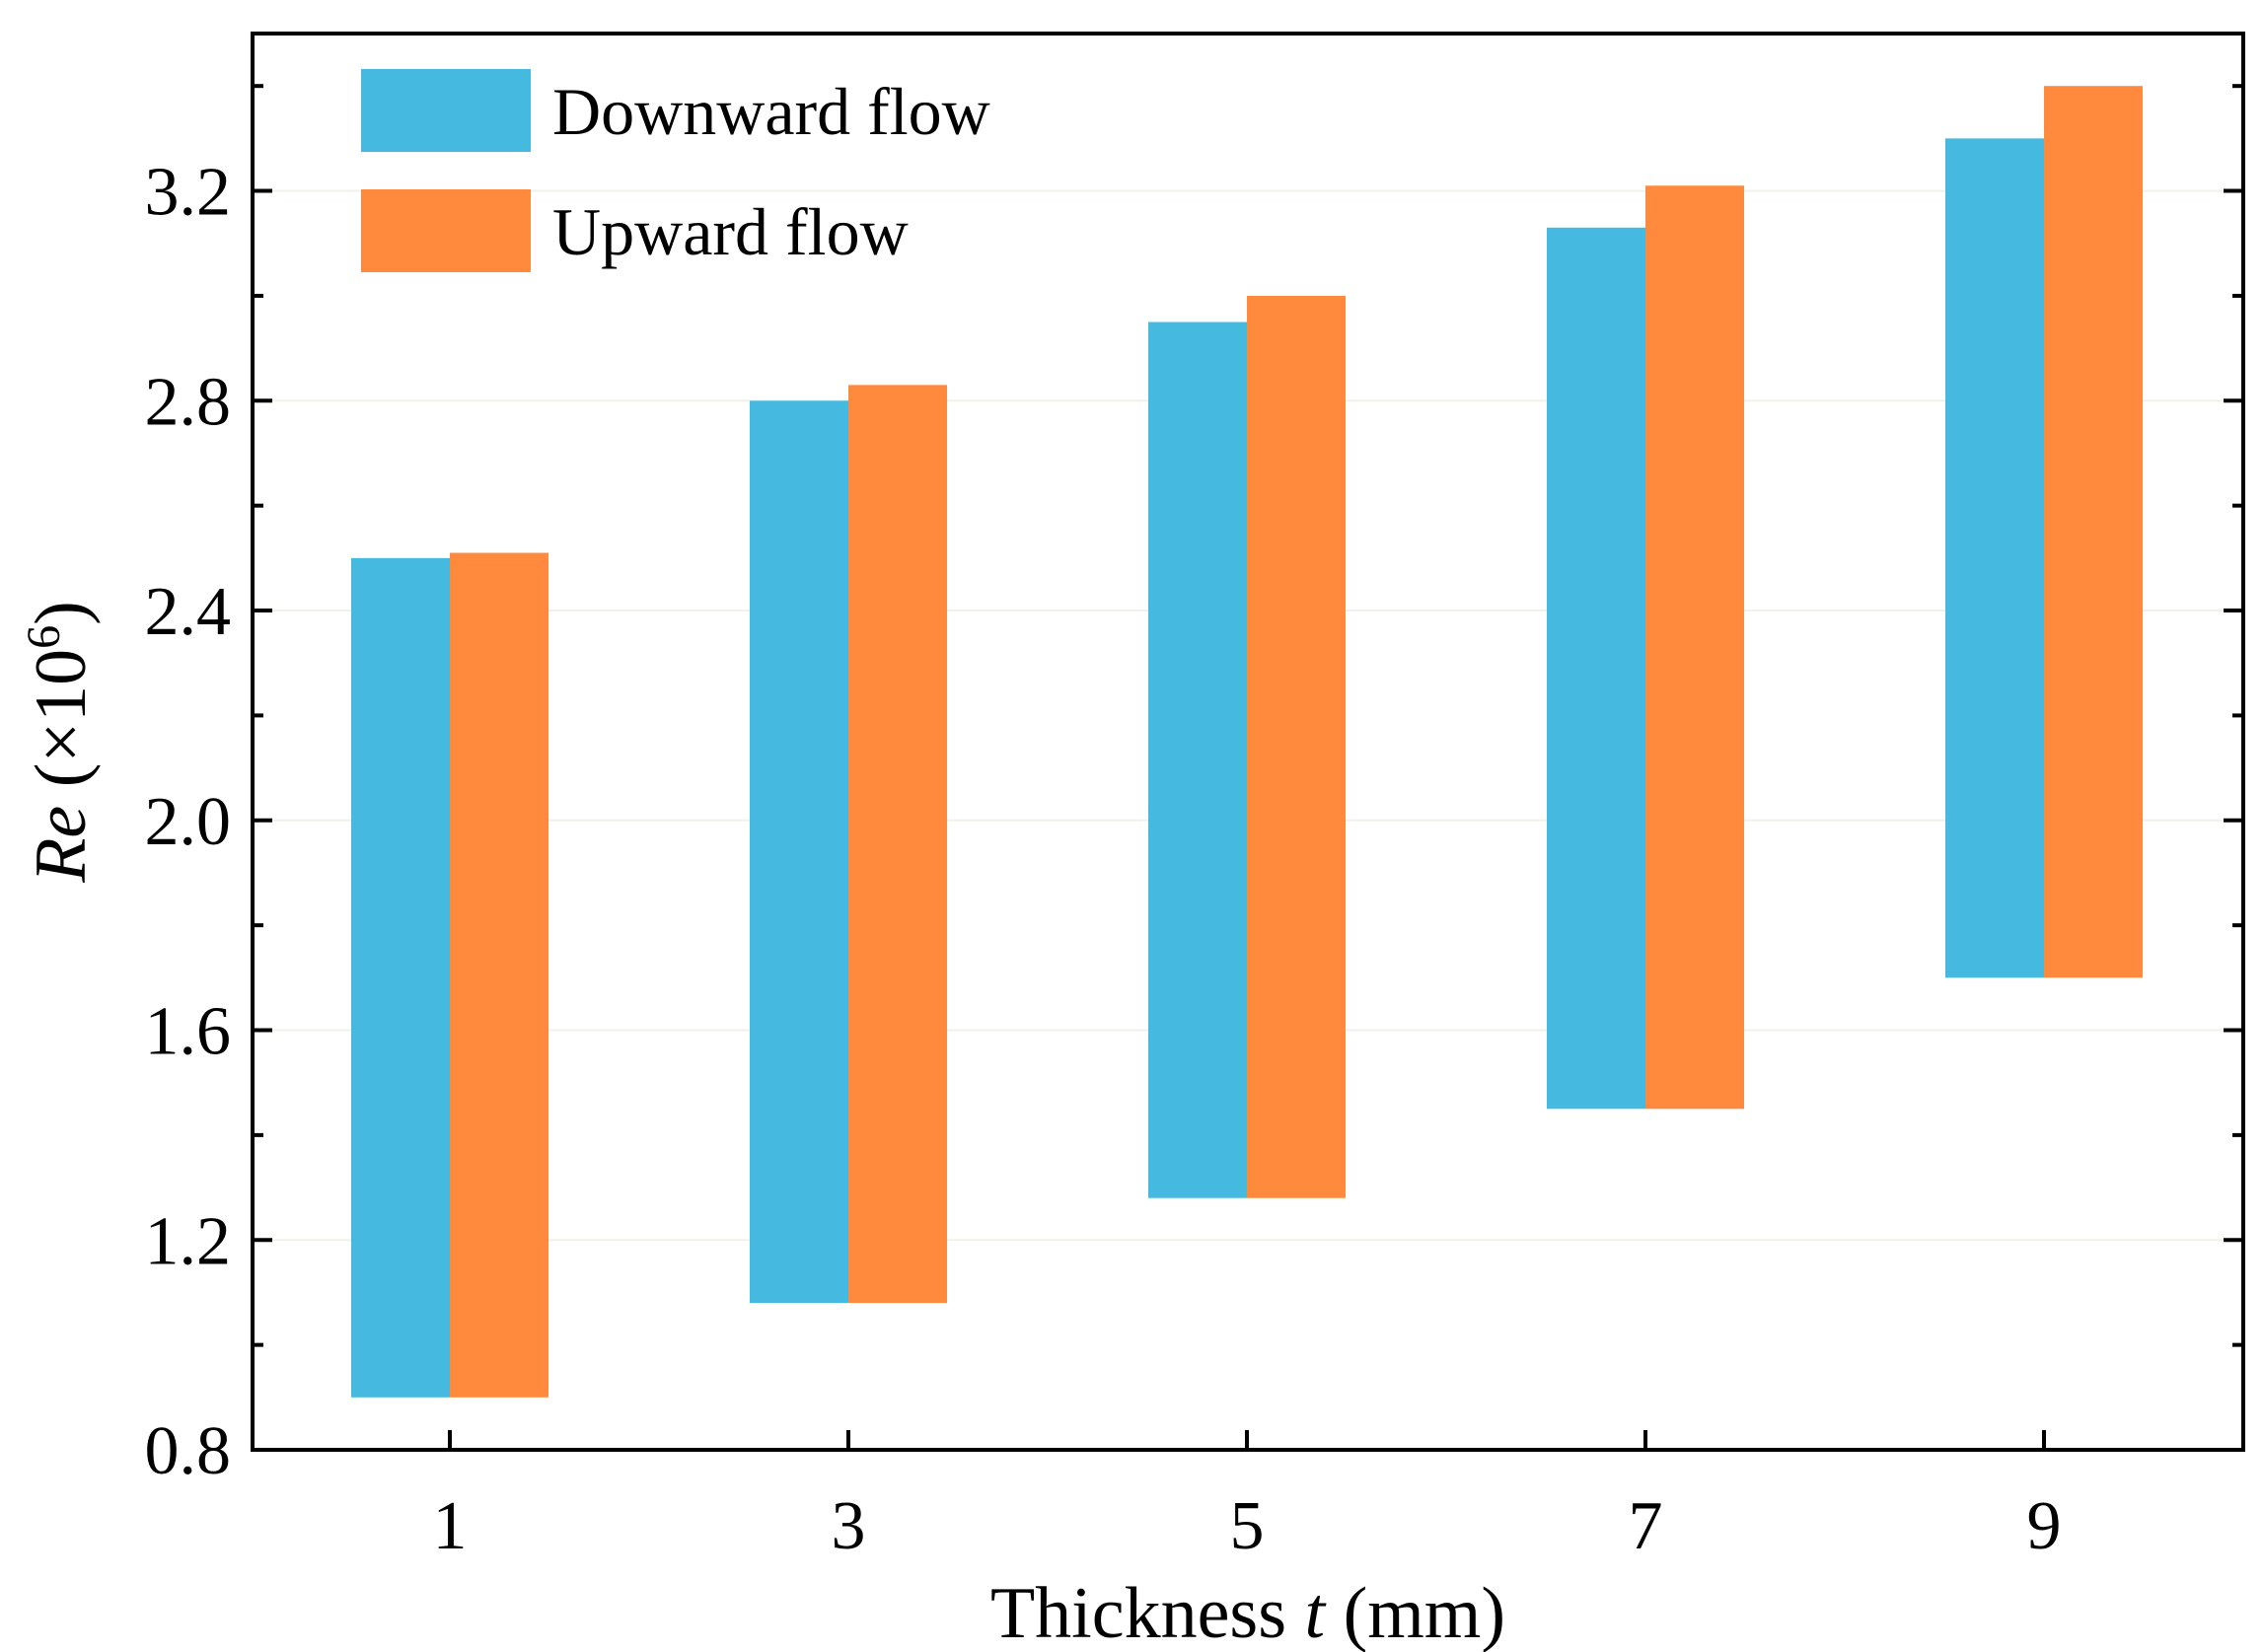 The image size is (2263, 1652). I want to click on x-axis-title-prefix: Thickness, so click(1147, 1613).